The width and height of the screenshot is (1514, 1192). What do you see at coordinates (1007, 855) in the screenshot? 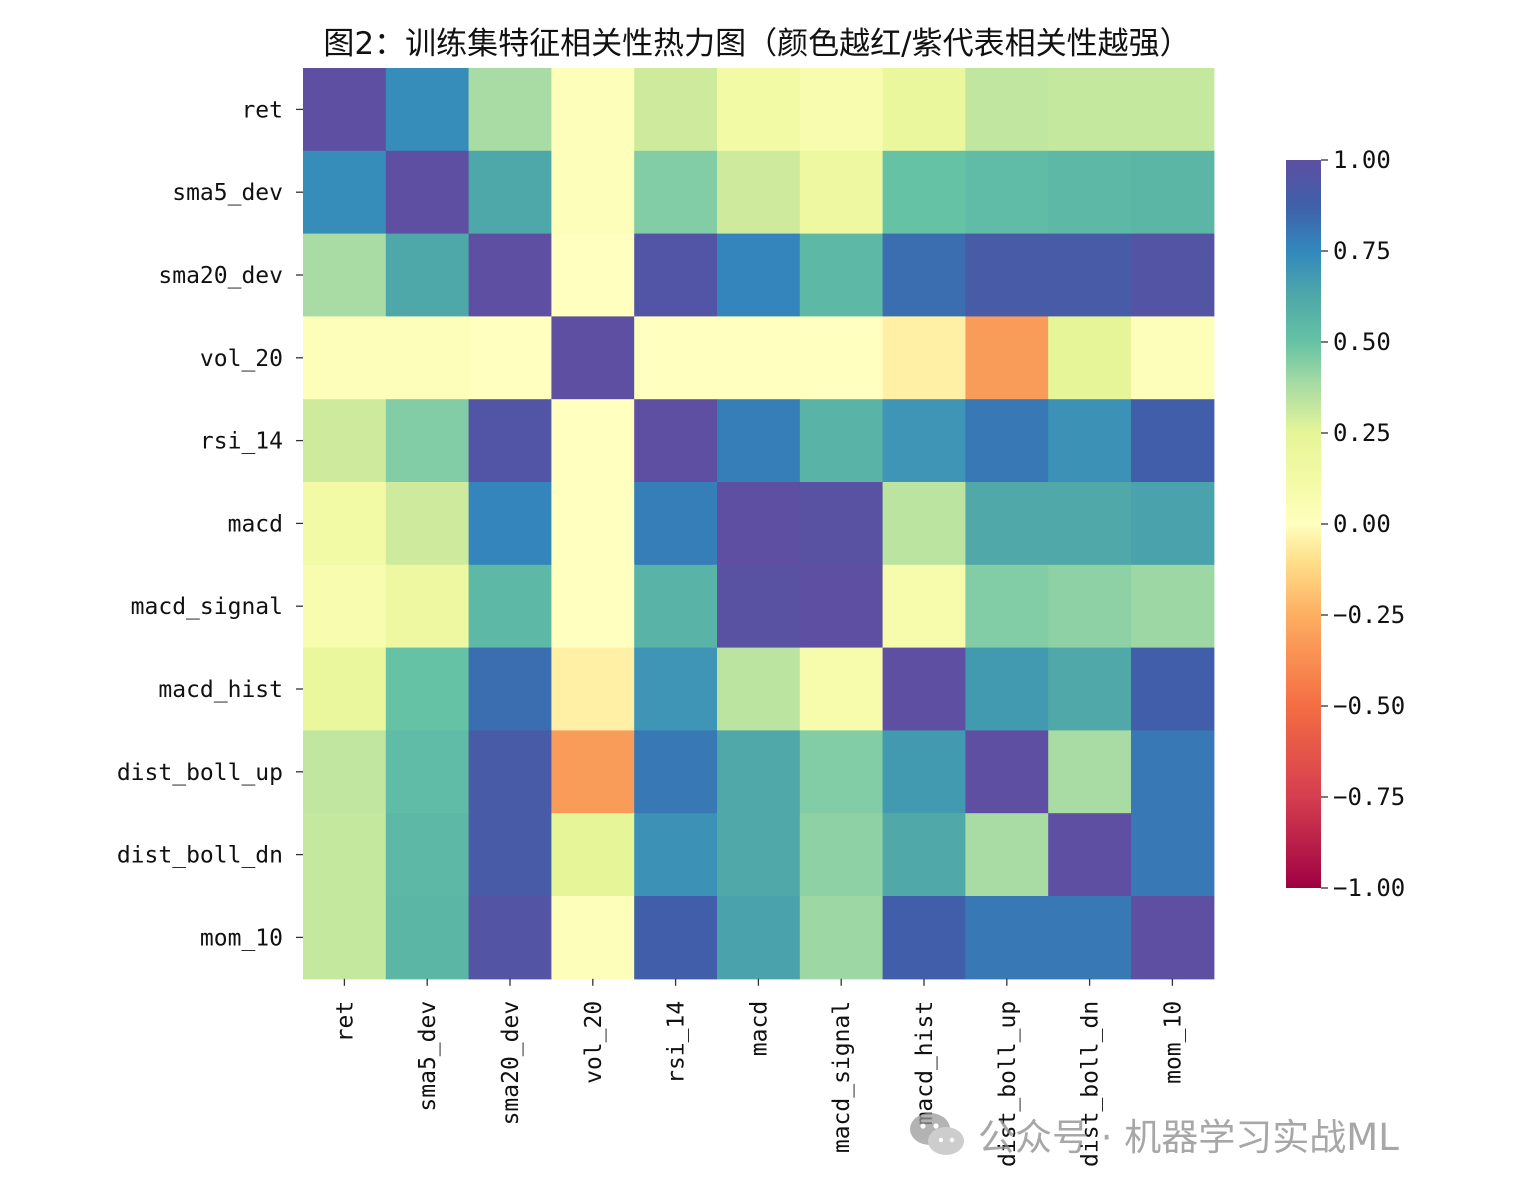
I see `heatmap-cell-dist_boll_dn-dist_boll_up` at bounding box center [1007, 855].